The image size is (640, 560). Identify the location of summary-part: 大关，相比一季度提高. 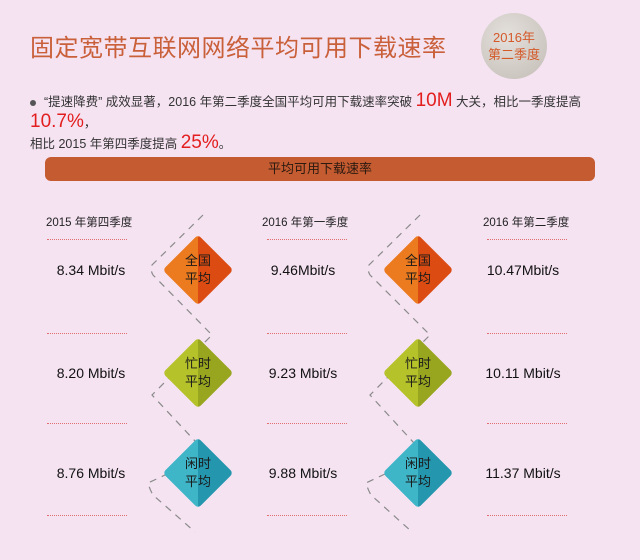
(517, 102).